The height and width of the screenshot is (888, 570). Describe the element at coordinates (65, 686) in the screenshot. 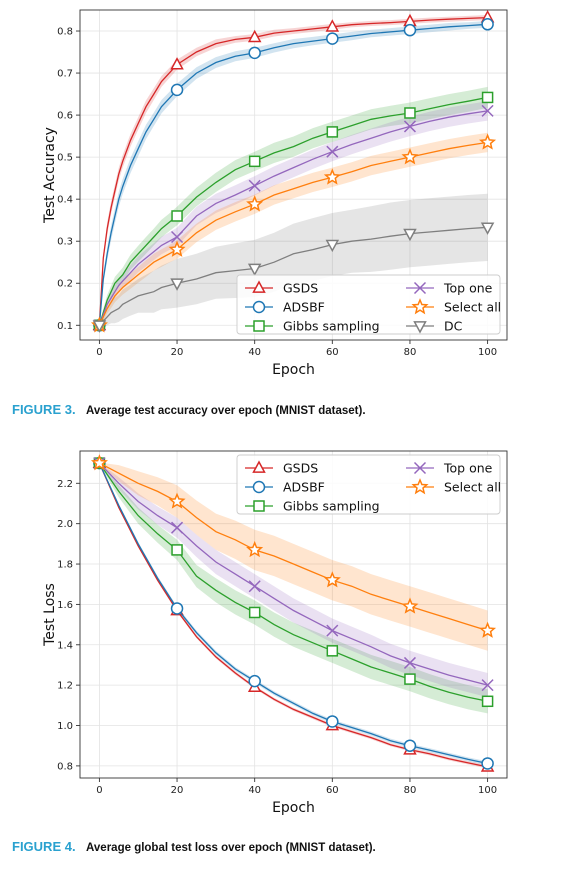

I see `loss-ytick-label: 1.2` at that location.